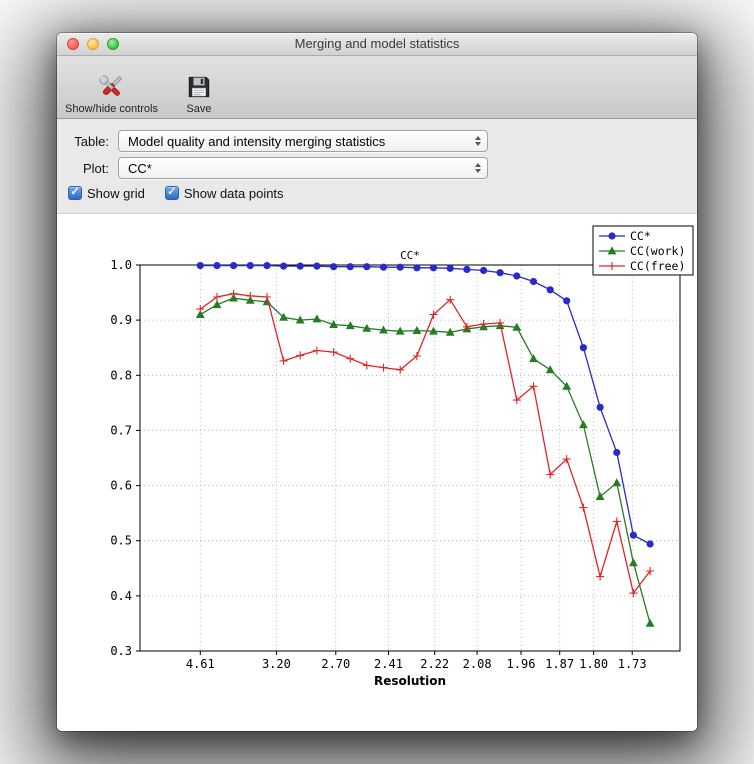 Image resolution: width=754 pixels, height=764 pixels. What do you see at coordinates (335, 664) in the screenshot?
I see `svg-text: 2.70` at bounding box center [335, 664].